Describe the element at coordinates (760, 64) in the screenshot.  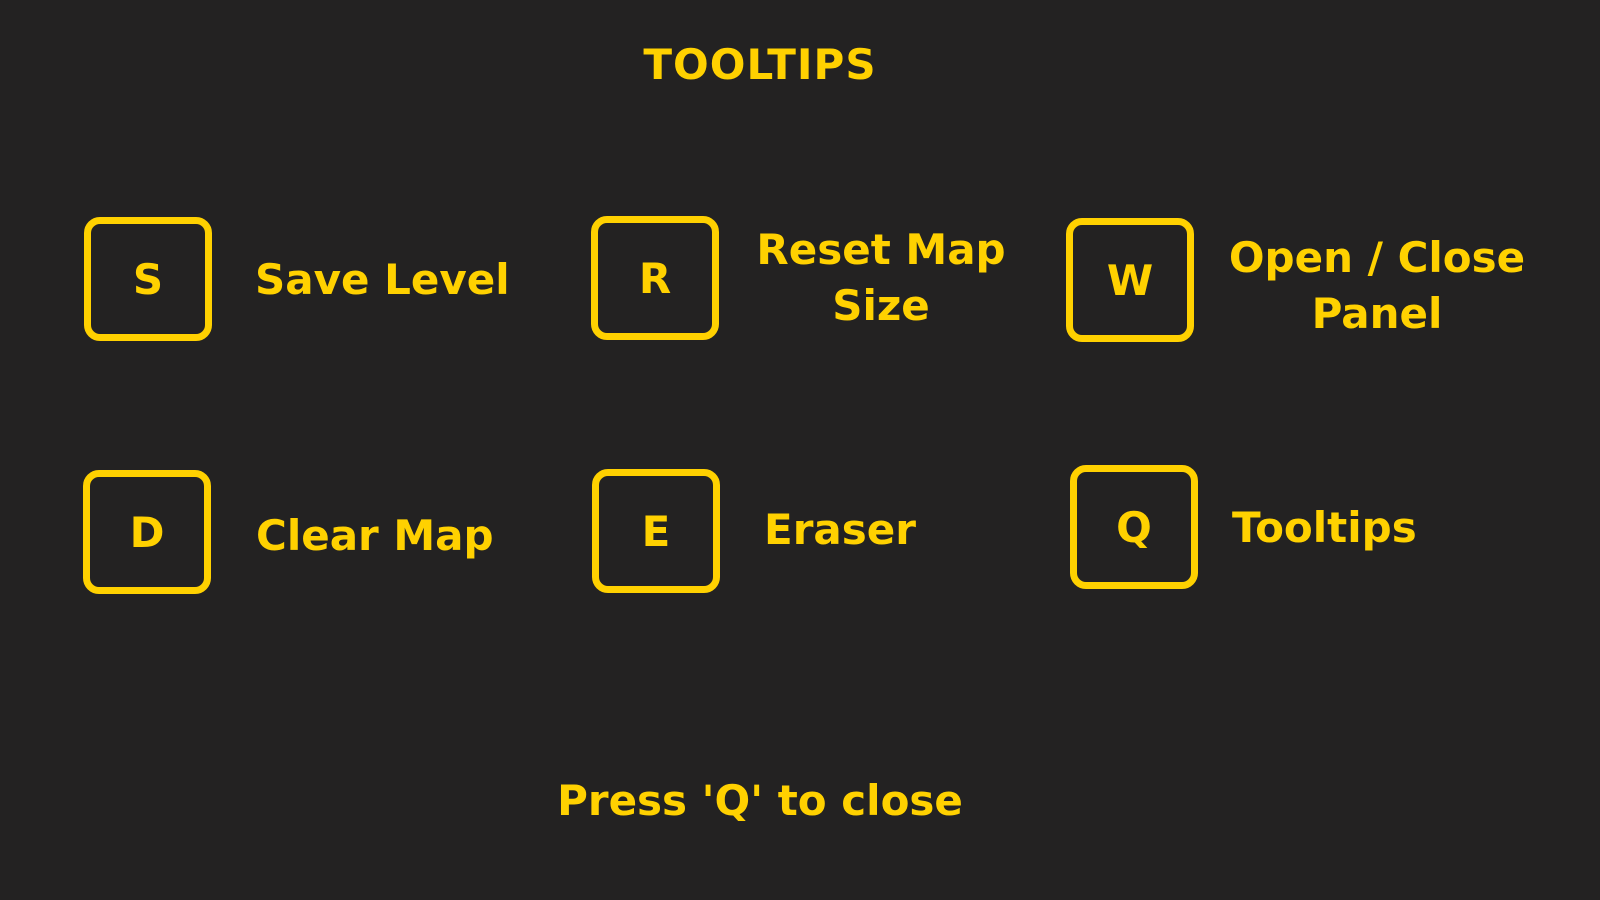
I see `tooltips-title: TOOLTIPS` at that location.